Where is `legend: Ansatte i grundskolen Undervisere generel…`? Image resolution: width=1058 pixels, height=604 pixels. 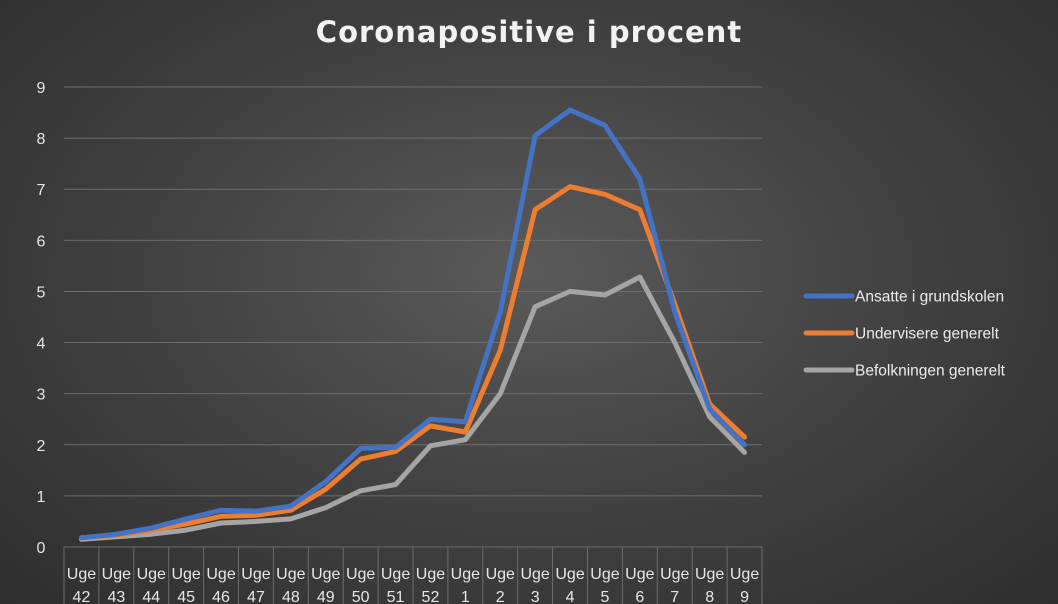 legend: Ansatte i grundskolen Undervisere generel… is located at coordinates (904, 334).